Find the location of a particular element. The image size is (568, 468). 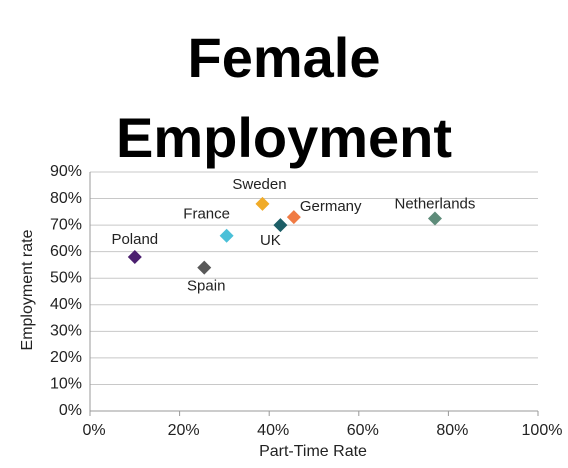

y-tick-label: 10% is located at coordinates (66, 384).